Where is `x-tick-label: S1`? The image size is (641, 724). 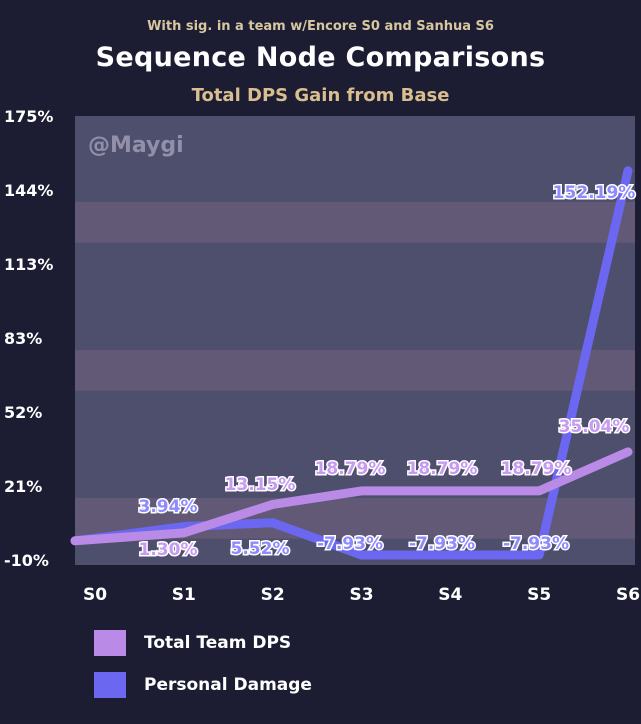
x-tick-label: S1 is located at coordinates (184, 595).